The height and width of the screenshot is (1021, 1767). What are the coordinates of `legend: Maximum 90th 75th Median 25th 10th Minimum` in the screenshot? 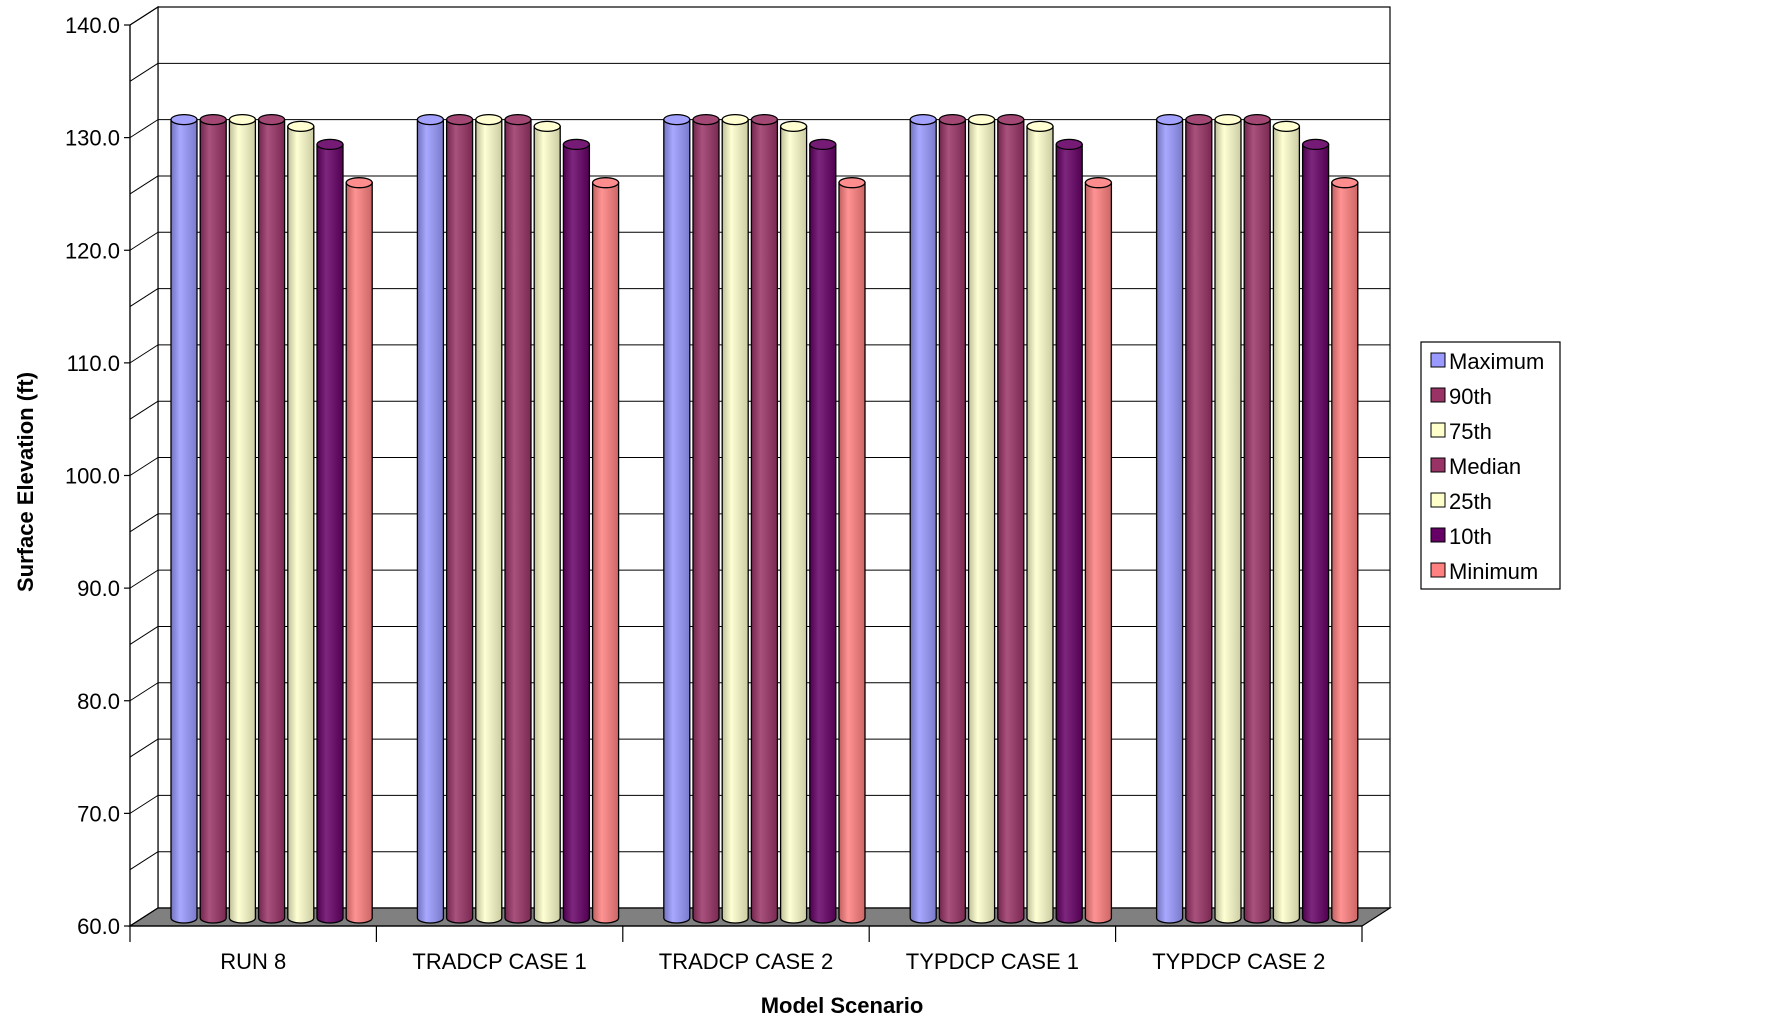 It's located at (1490, 465).